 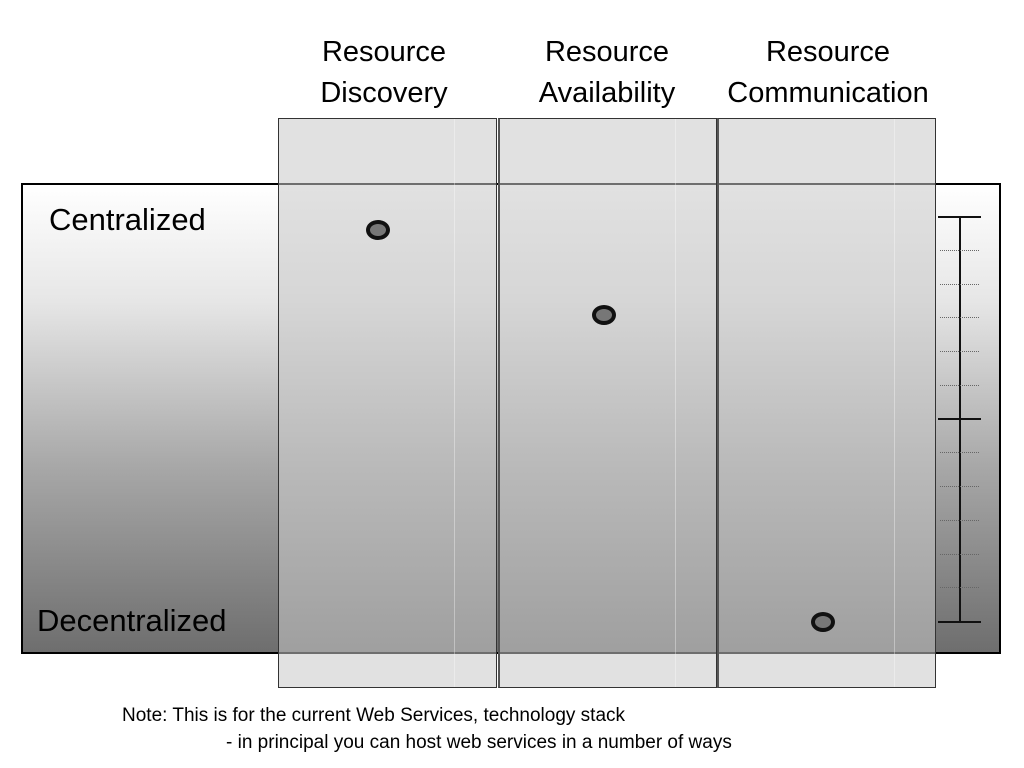 What do you see at coordinates (828, 73) in the screenshot?
I see `header-resource-communication: Resource Communication` at bounding box center [828, 73].